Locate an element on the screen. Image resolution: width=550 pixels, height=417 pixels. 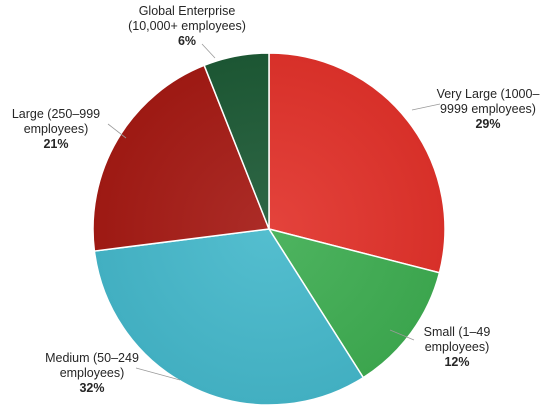
slice-label-line: Global Enterprise is located at coordinates (187, 11).